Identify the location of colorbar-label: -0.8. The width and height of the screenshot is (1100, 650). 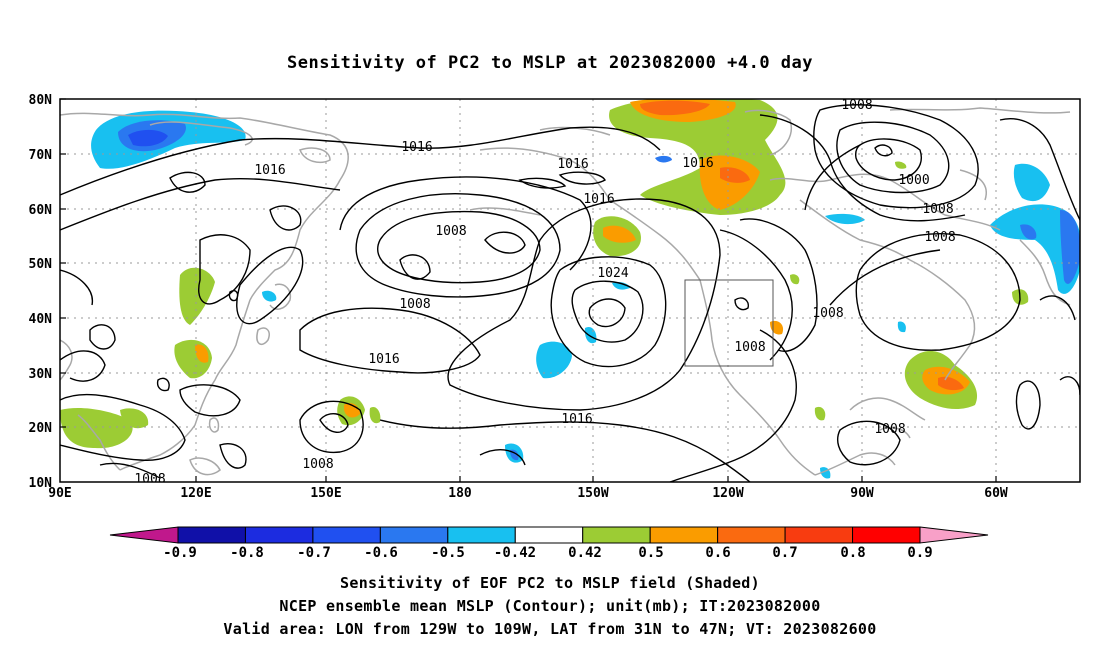
(247, 553).